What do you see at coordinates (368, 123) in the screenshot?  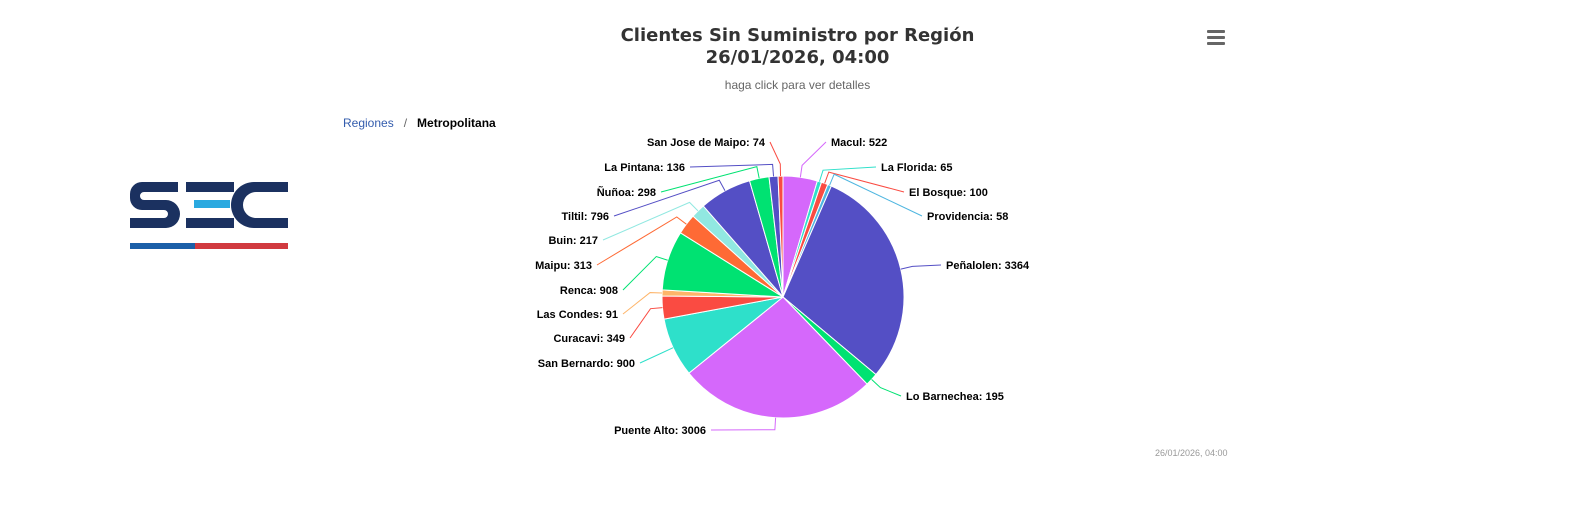 I see `breadcrumb-regiones-link: Regiones` at bounding box center [368, 123].